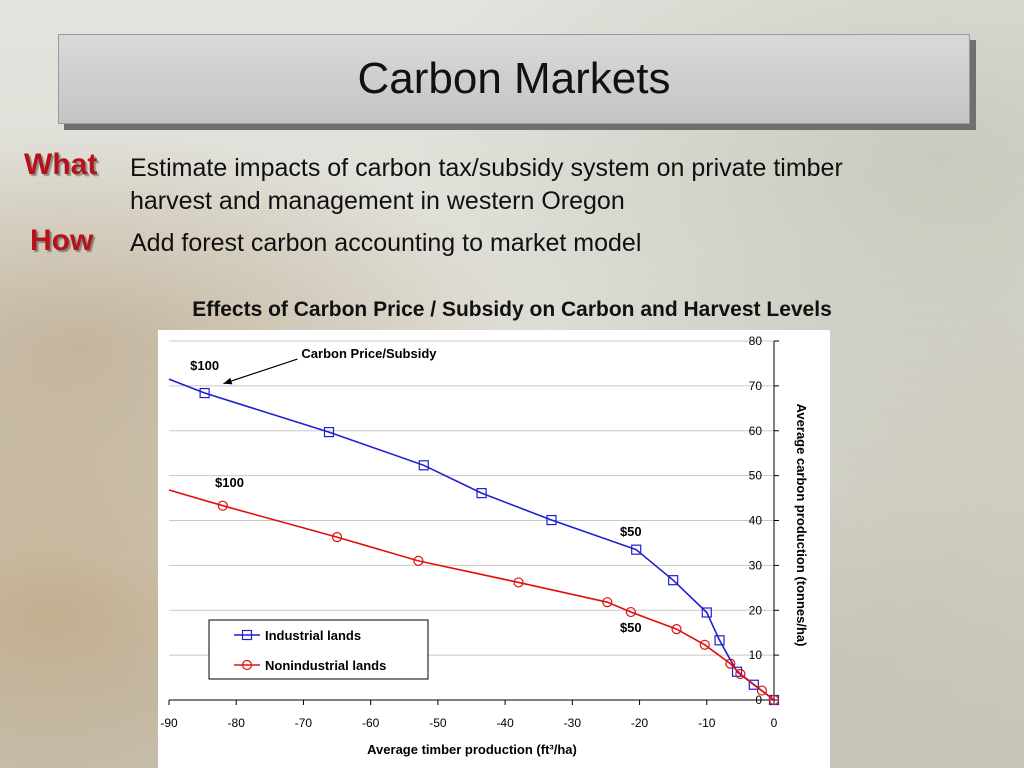  What do you see at coordinates (304, 723) in the screenshot?
I see `x-tick-label: -70` at bounding box center [304, 723].